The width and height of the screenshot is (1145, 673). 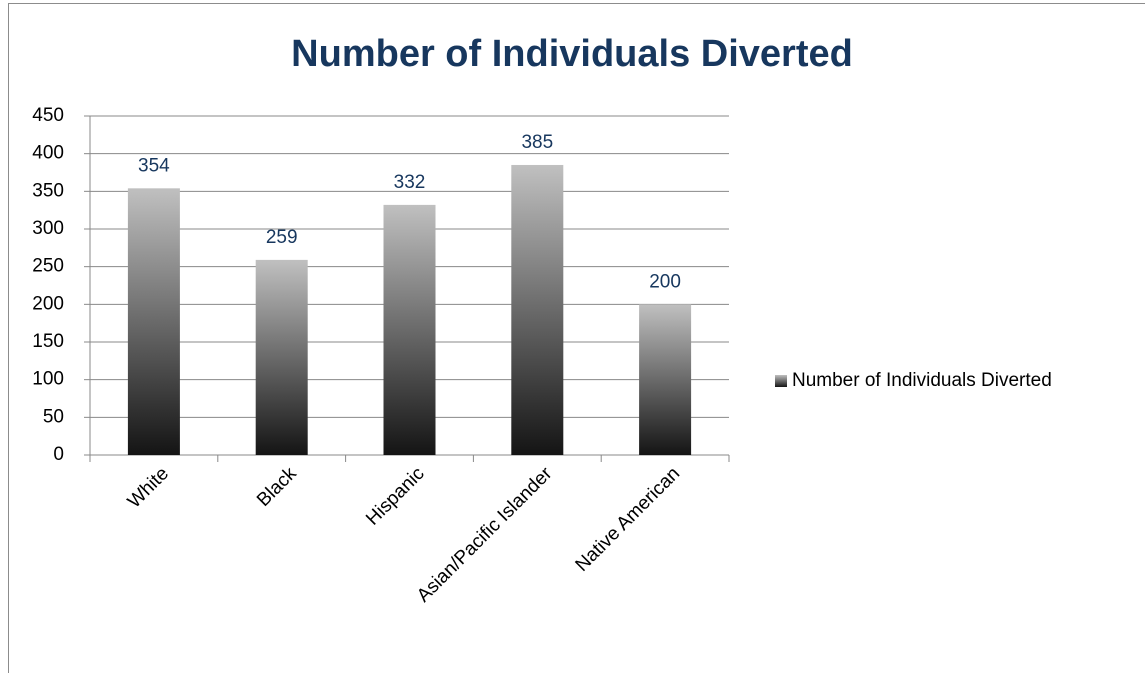 What do you see at coordinates (48, 341) in the screenshot?
I see `y-tick-label: 150` at bounding box center [48, 341].